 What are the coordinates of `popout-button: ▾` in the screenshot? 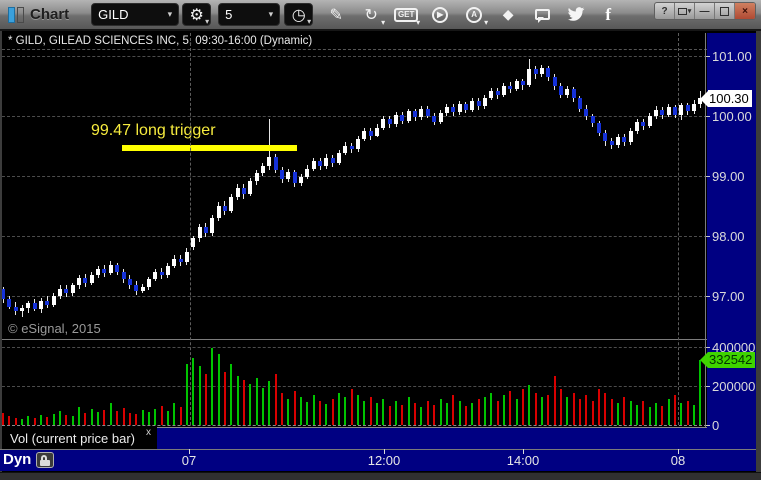 It's located at (685, 11).